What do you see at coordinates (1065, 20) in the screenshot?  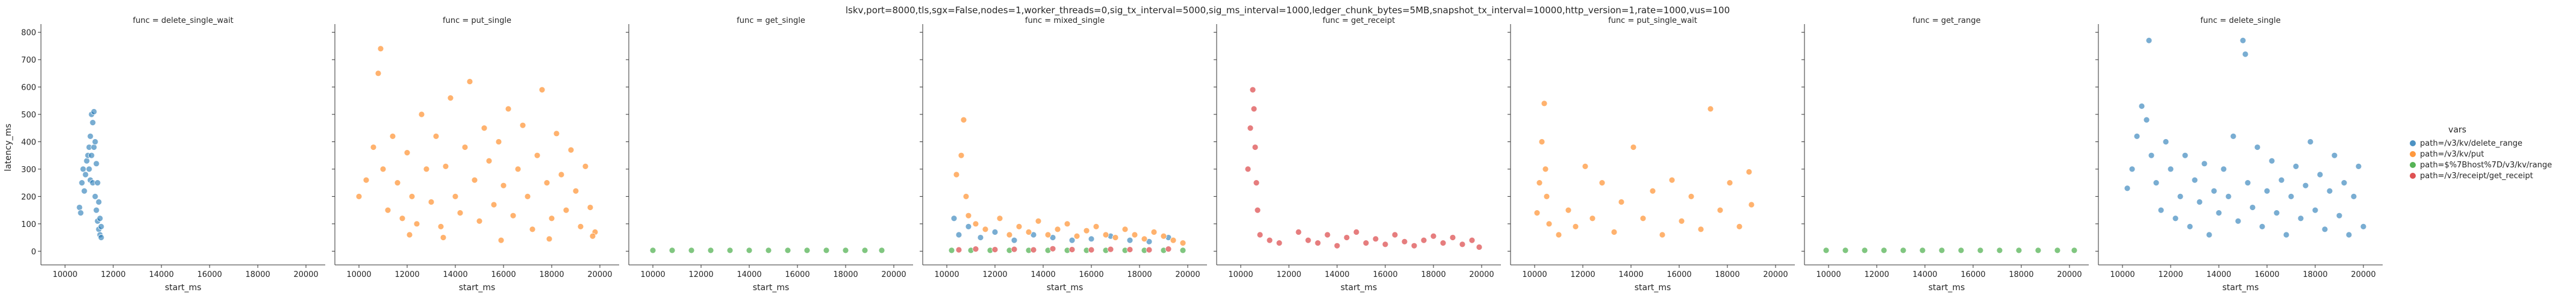 I see `panel-title: func = mixed_single` at bounding box center [1065, 20].